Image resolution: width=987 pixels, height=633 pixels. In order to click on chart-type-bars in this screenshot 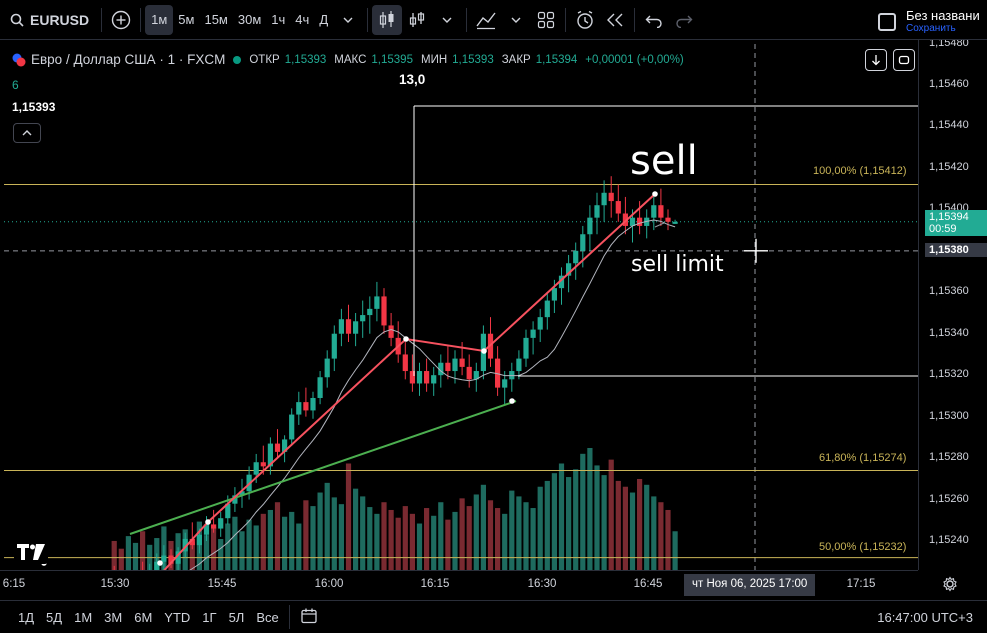, I will do `click(417, 20)`.